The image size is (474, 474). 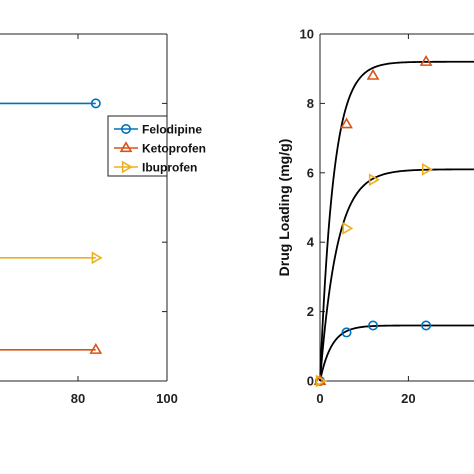 What do you see at coordinates (311, 242) in the screenshot?
I see `right-y-tick-label: 4` at bounding box center [311, 242].